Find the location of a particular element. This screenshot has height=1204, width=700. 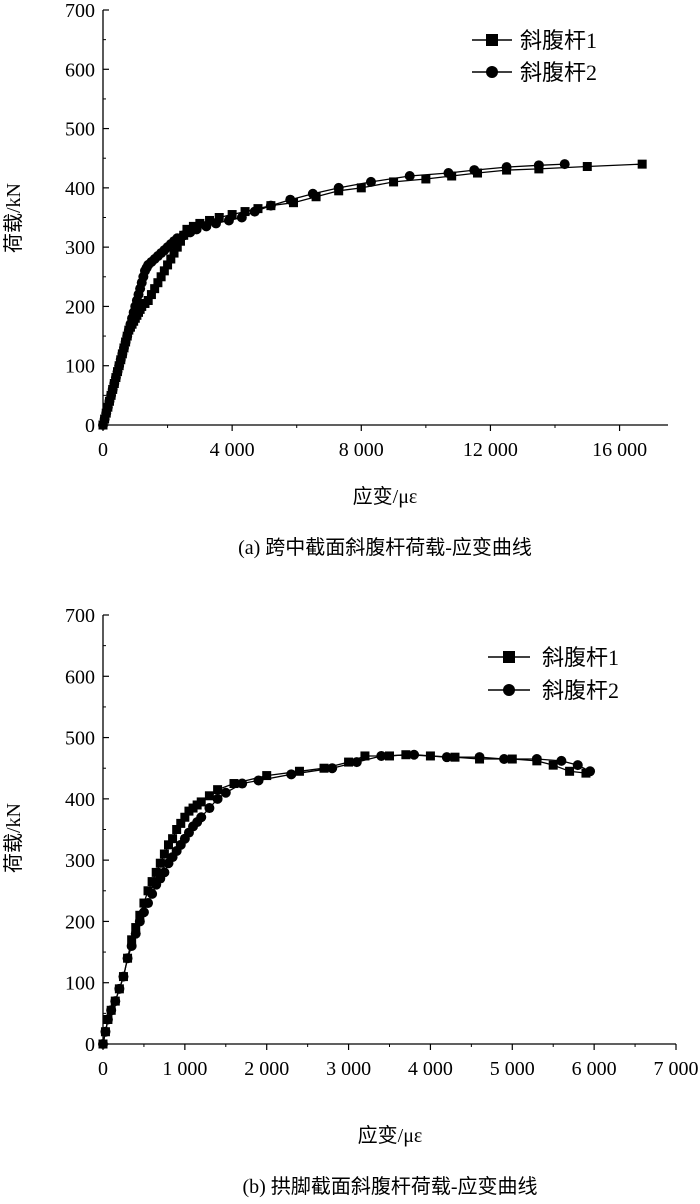

chart-a-x-axis-label: 应变/με is located at coordinates (385, 496).